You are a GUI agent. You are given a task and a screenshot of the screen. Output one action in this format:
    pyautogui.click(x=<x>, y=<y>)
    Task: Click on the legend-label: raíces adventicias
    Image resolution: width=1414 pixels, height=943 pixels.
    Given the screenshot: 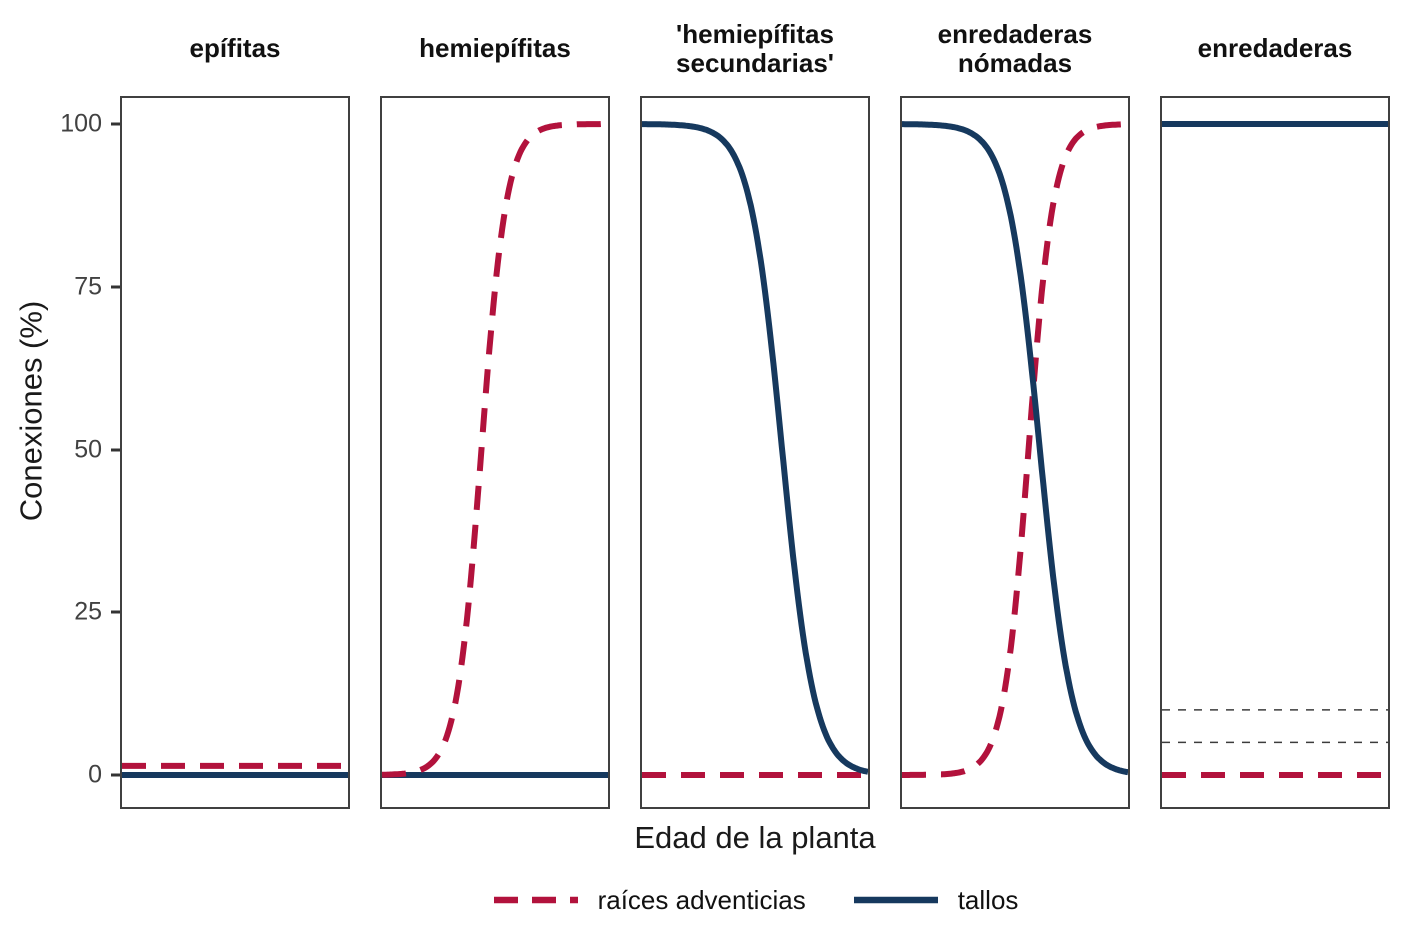 What is the action you would take?
    pyautogui.click(x=701, y=899)
    